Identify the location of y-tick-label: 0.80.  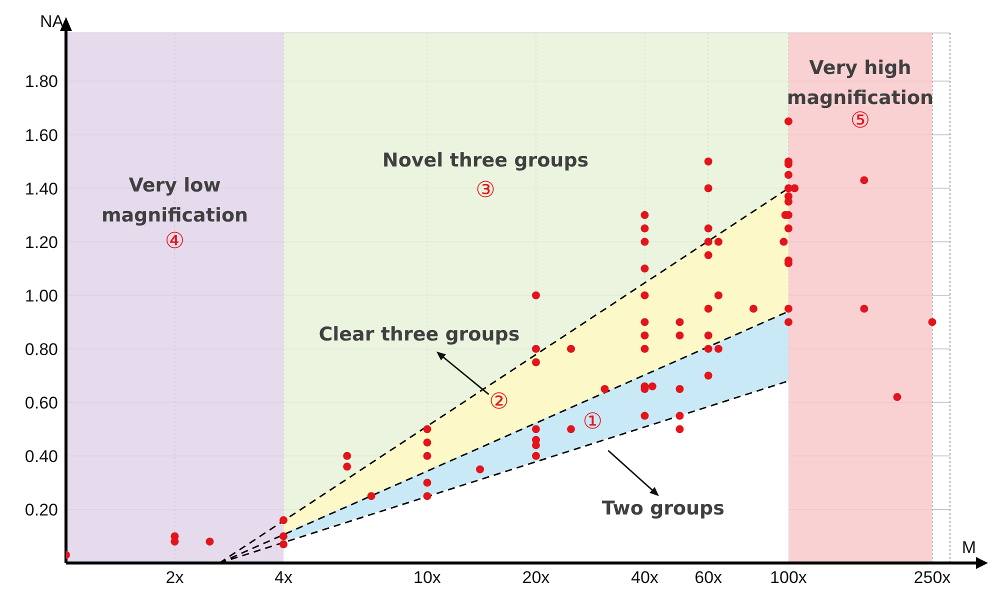
(41, 349).